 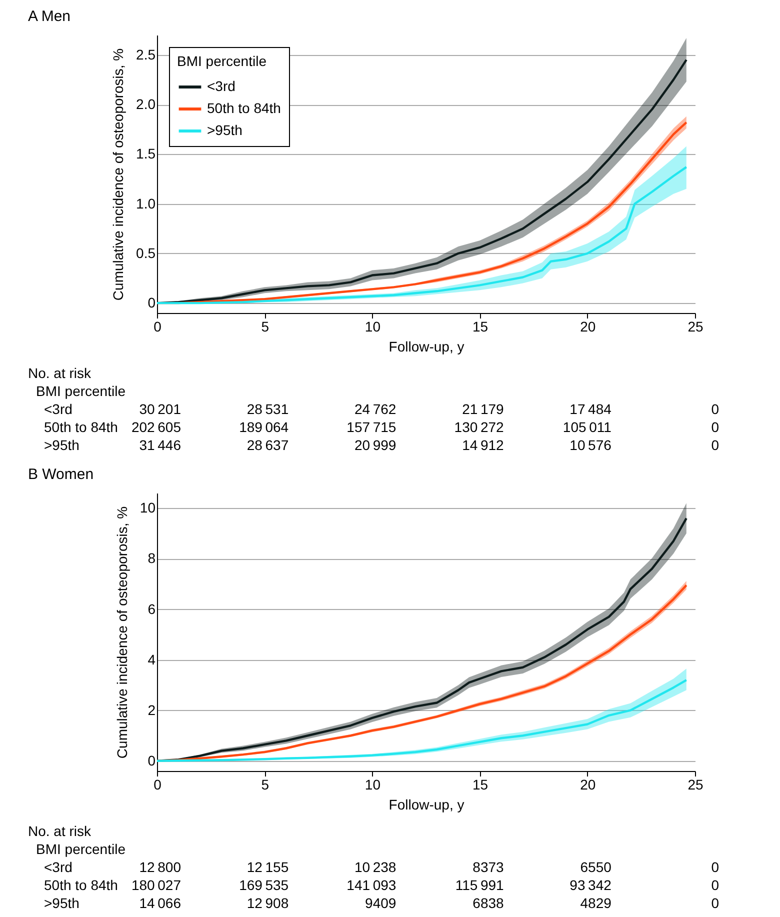 I want to click on text: 28 531, so click(x=267, y=409).